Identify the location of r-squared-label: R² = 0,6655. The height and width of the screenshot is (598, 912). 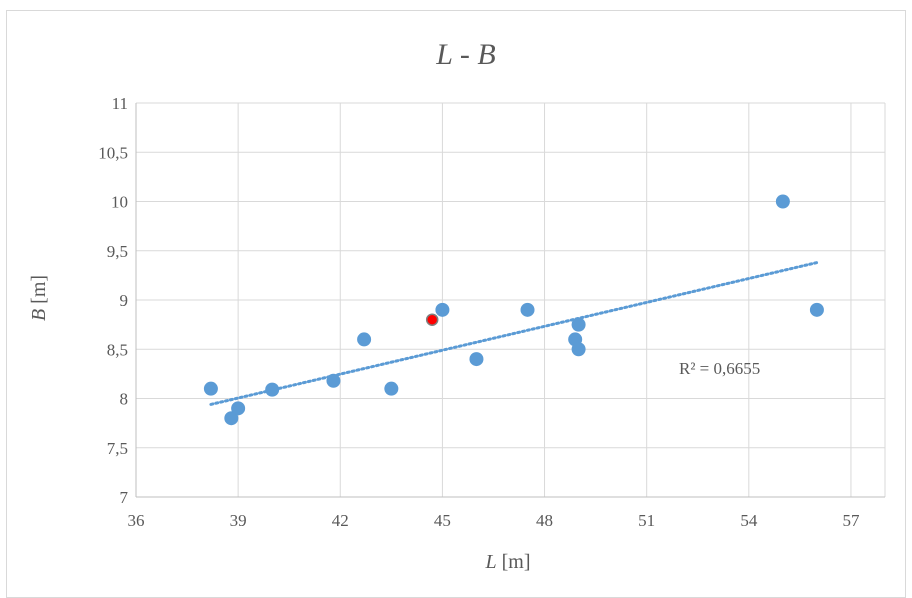
(719, 368).